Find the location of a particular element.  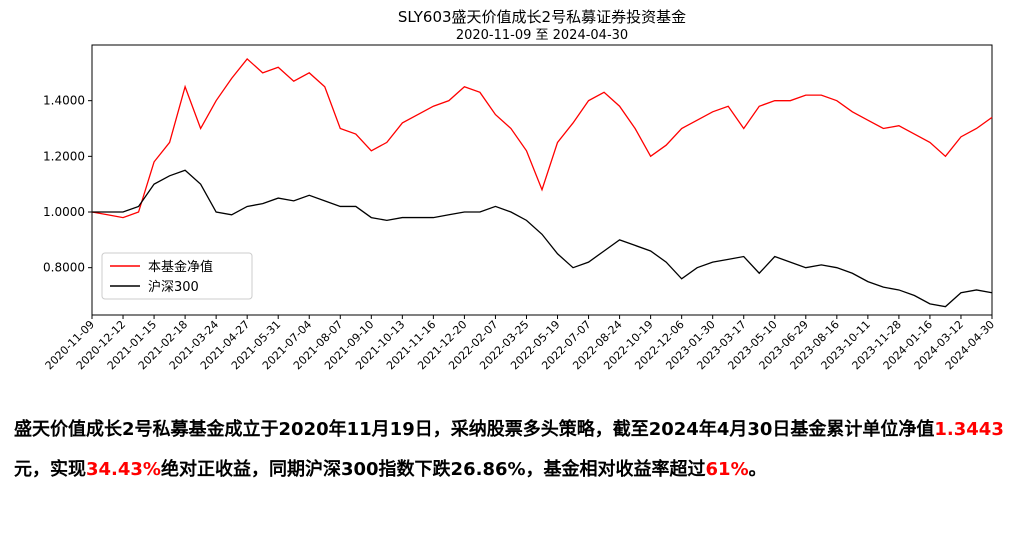

y-tick-label: 1.0000 is located at coordinates (64, 212).